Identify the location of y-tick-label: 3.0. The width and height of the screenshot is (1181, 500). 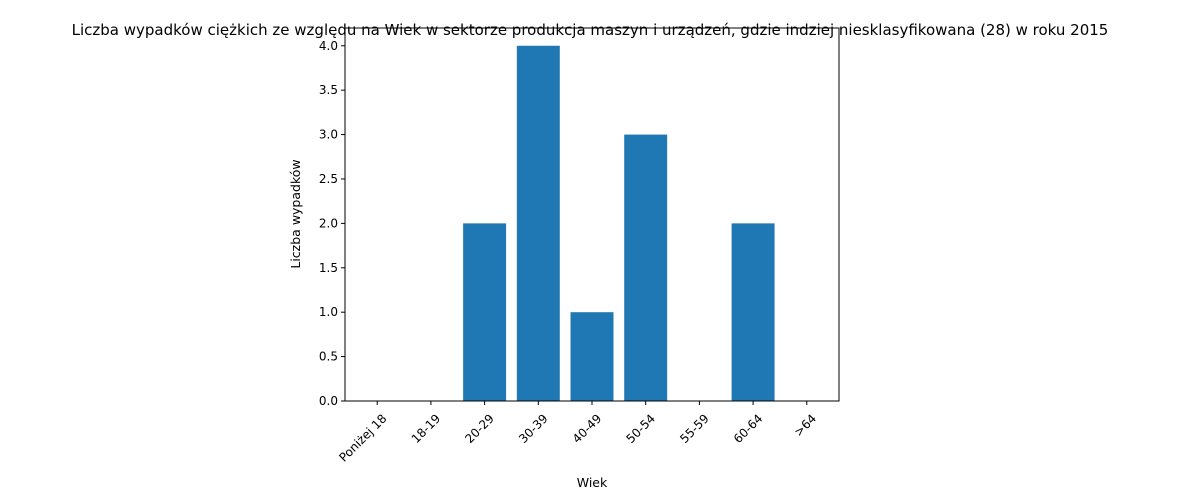
(328, 135).